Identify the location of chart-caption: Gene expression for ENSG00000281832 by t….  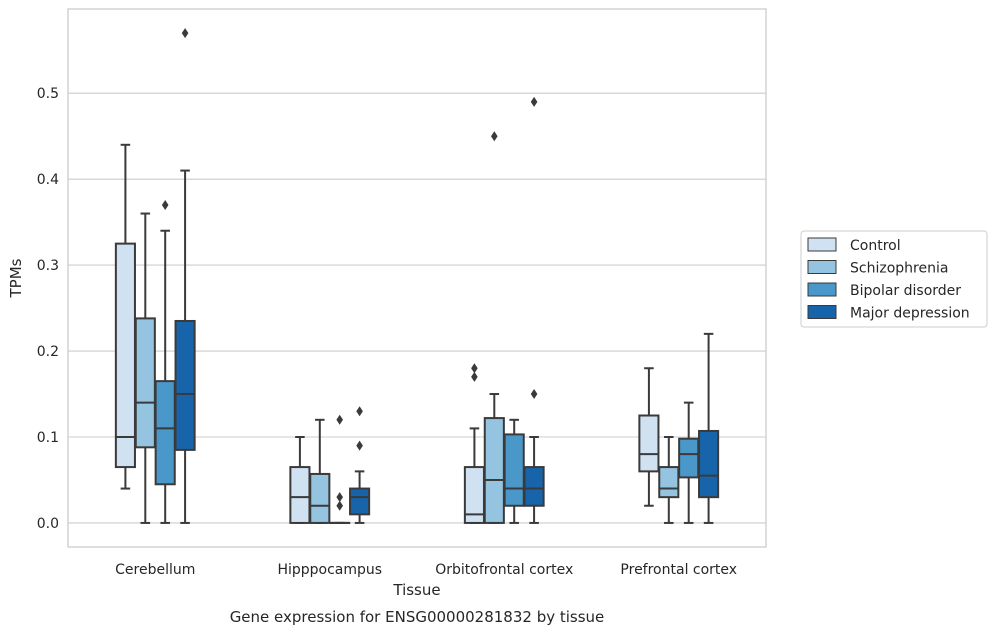
(417, 617).